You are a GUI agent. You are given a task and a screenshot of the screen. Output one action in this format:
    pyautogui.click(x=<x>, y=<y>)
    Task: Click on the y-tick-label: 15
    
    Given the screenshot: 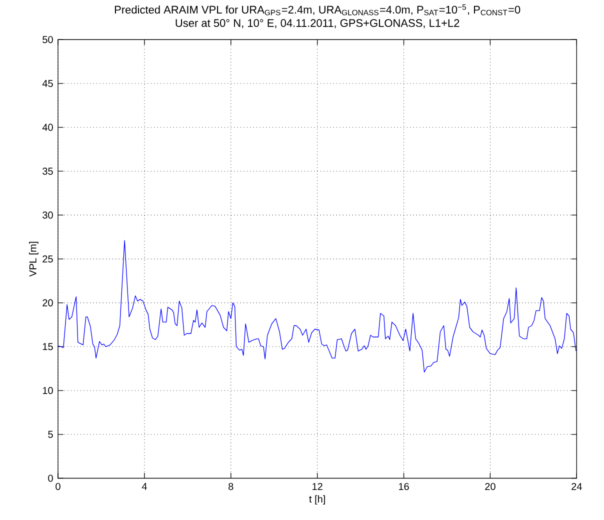 What is the action you would take?
    pyautogui.click(x=47, y=346)
    